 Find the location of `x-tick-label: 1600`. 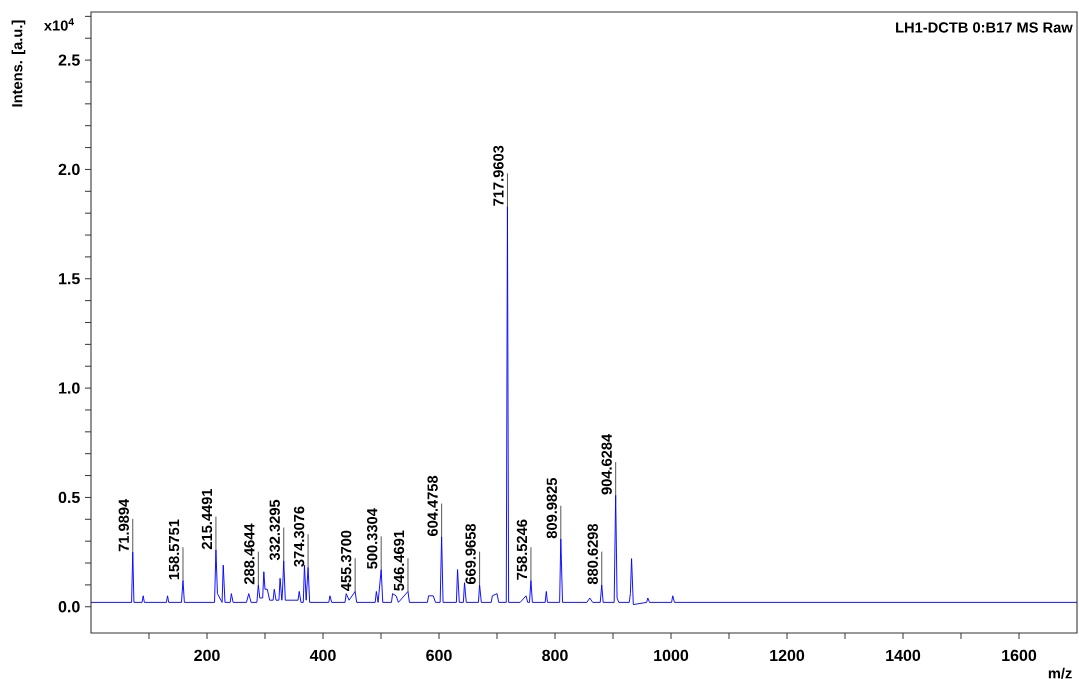

x-tick-label: 1600 is located at coordinates (1019, 655).